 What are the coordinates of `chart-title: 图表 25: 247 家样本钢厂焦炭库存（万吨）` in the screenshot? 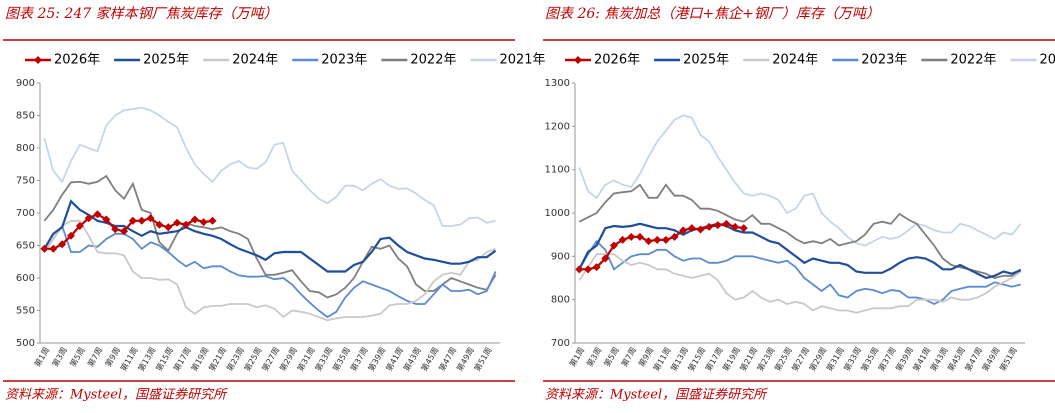 It's located at (141, 14).